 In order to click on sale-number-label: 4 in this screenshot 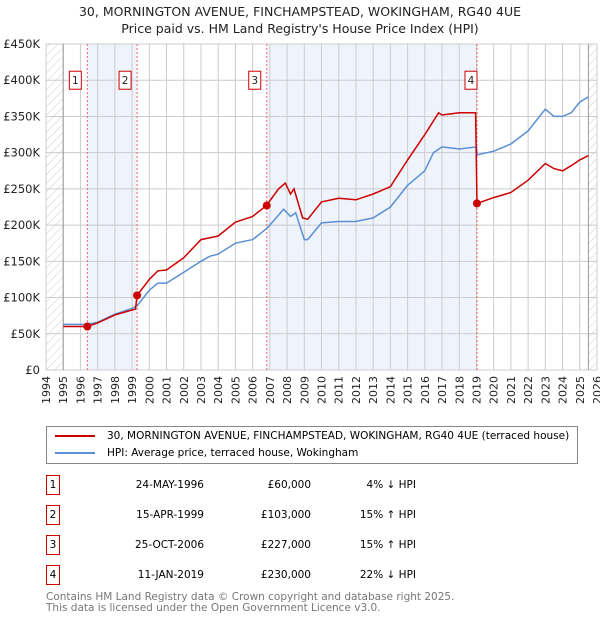, I will do `click(471, 81)`.